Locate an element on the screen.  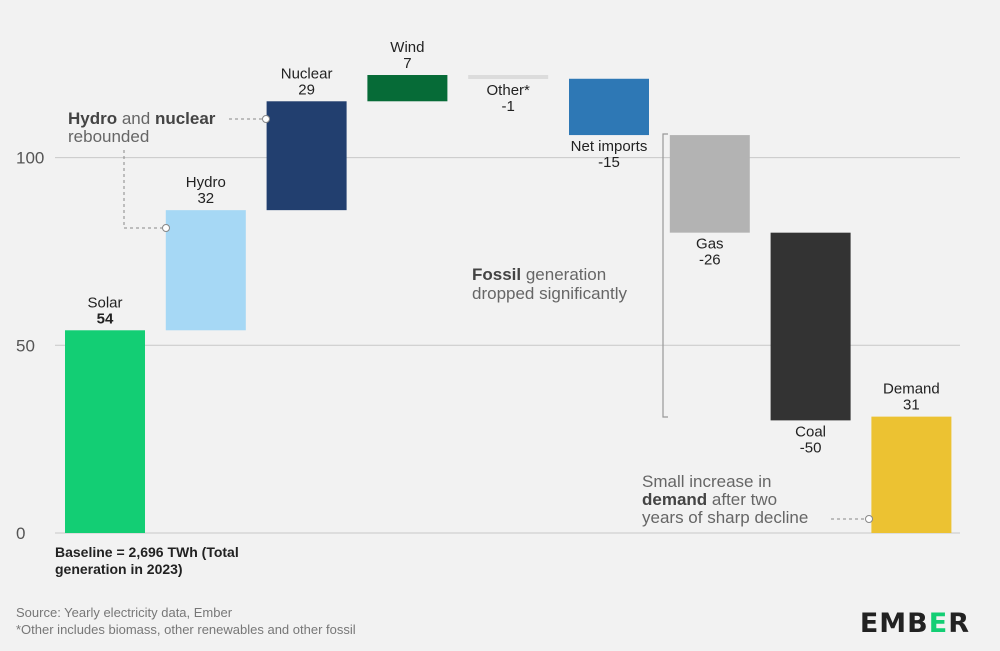
annotation-fossil-line2: dropped significantly is located at coordinates (549, 293).